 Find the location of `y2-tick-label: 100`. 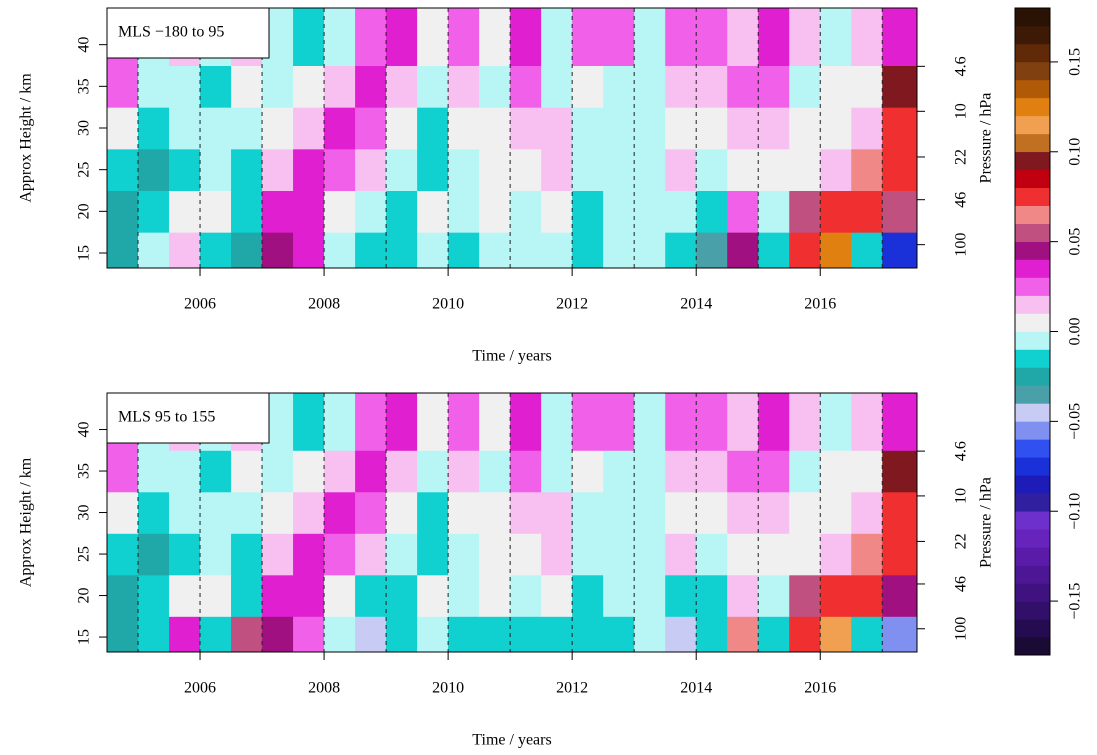

y2-tick-label: 100 is located at coordinates (961, 245).